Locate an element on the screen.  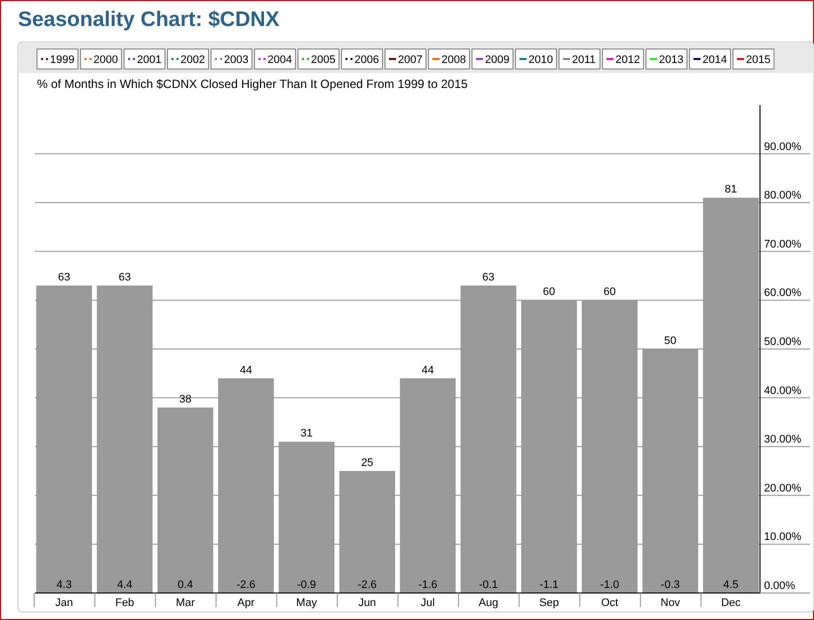
y-tick-label: 40.00% is located at coordinates (783, 390).